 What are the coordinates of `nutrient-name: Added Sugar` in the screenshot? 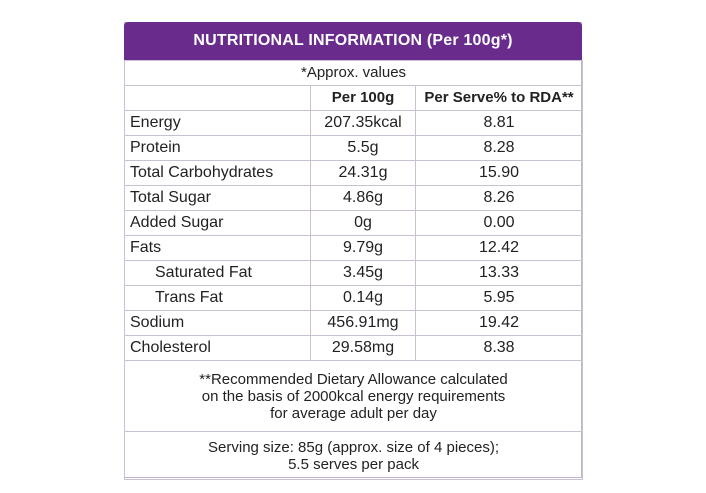 It's located at (217, 223).